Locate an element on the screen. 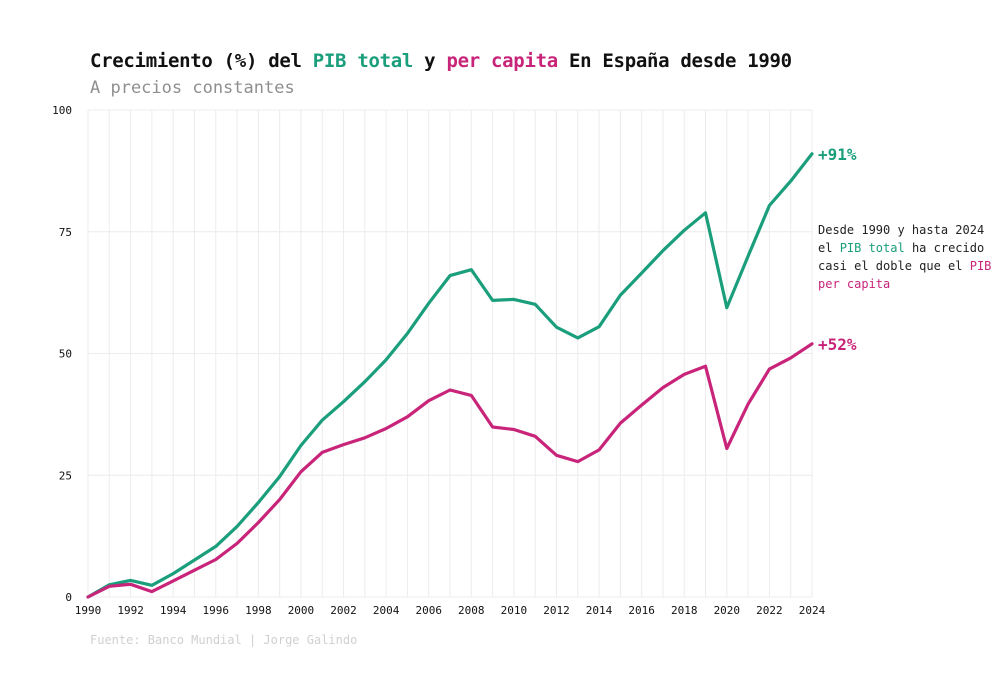  source-note: Fuente: Banco Mundial | Jorge Galindo is located at coordinates (224, 640).